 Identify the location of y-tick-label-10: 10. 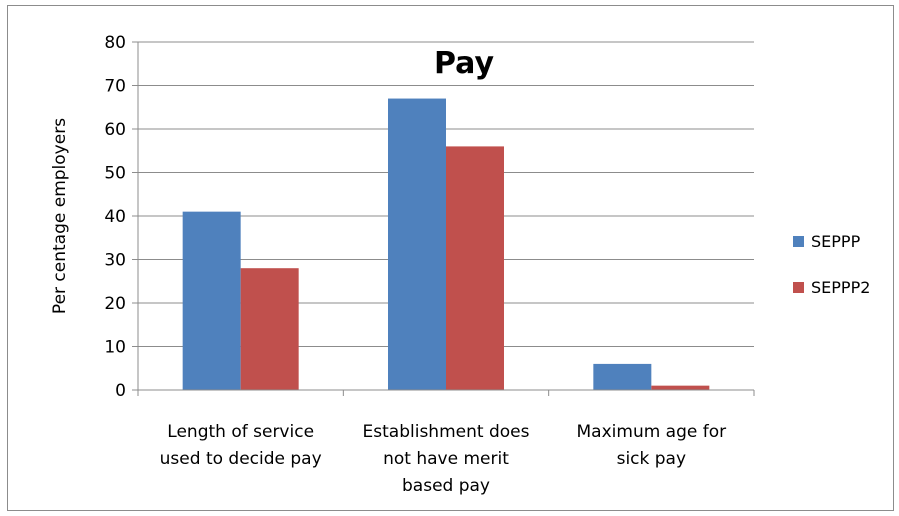
(115, 348).